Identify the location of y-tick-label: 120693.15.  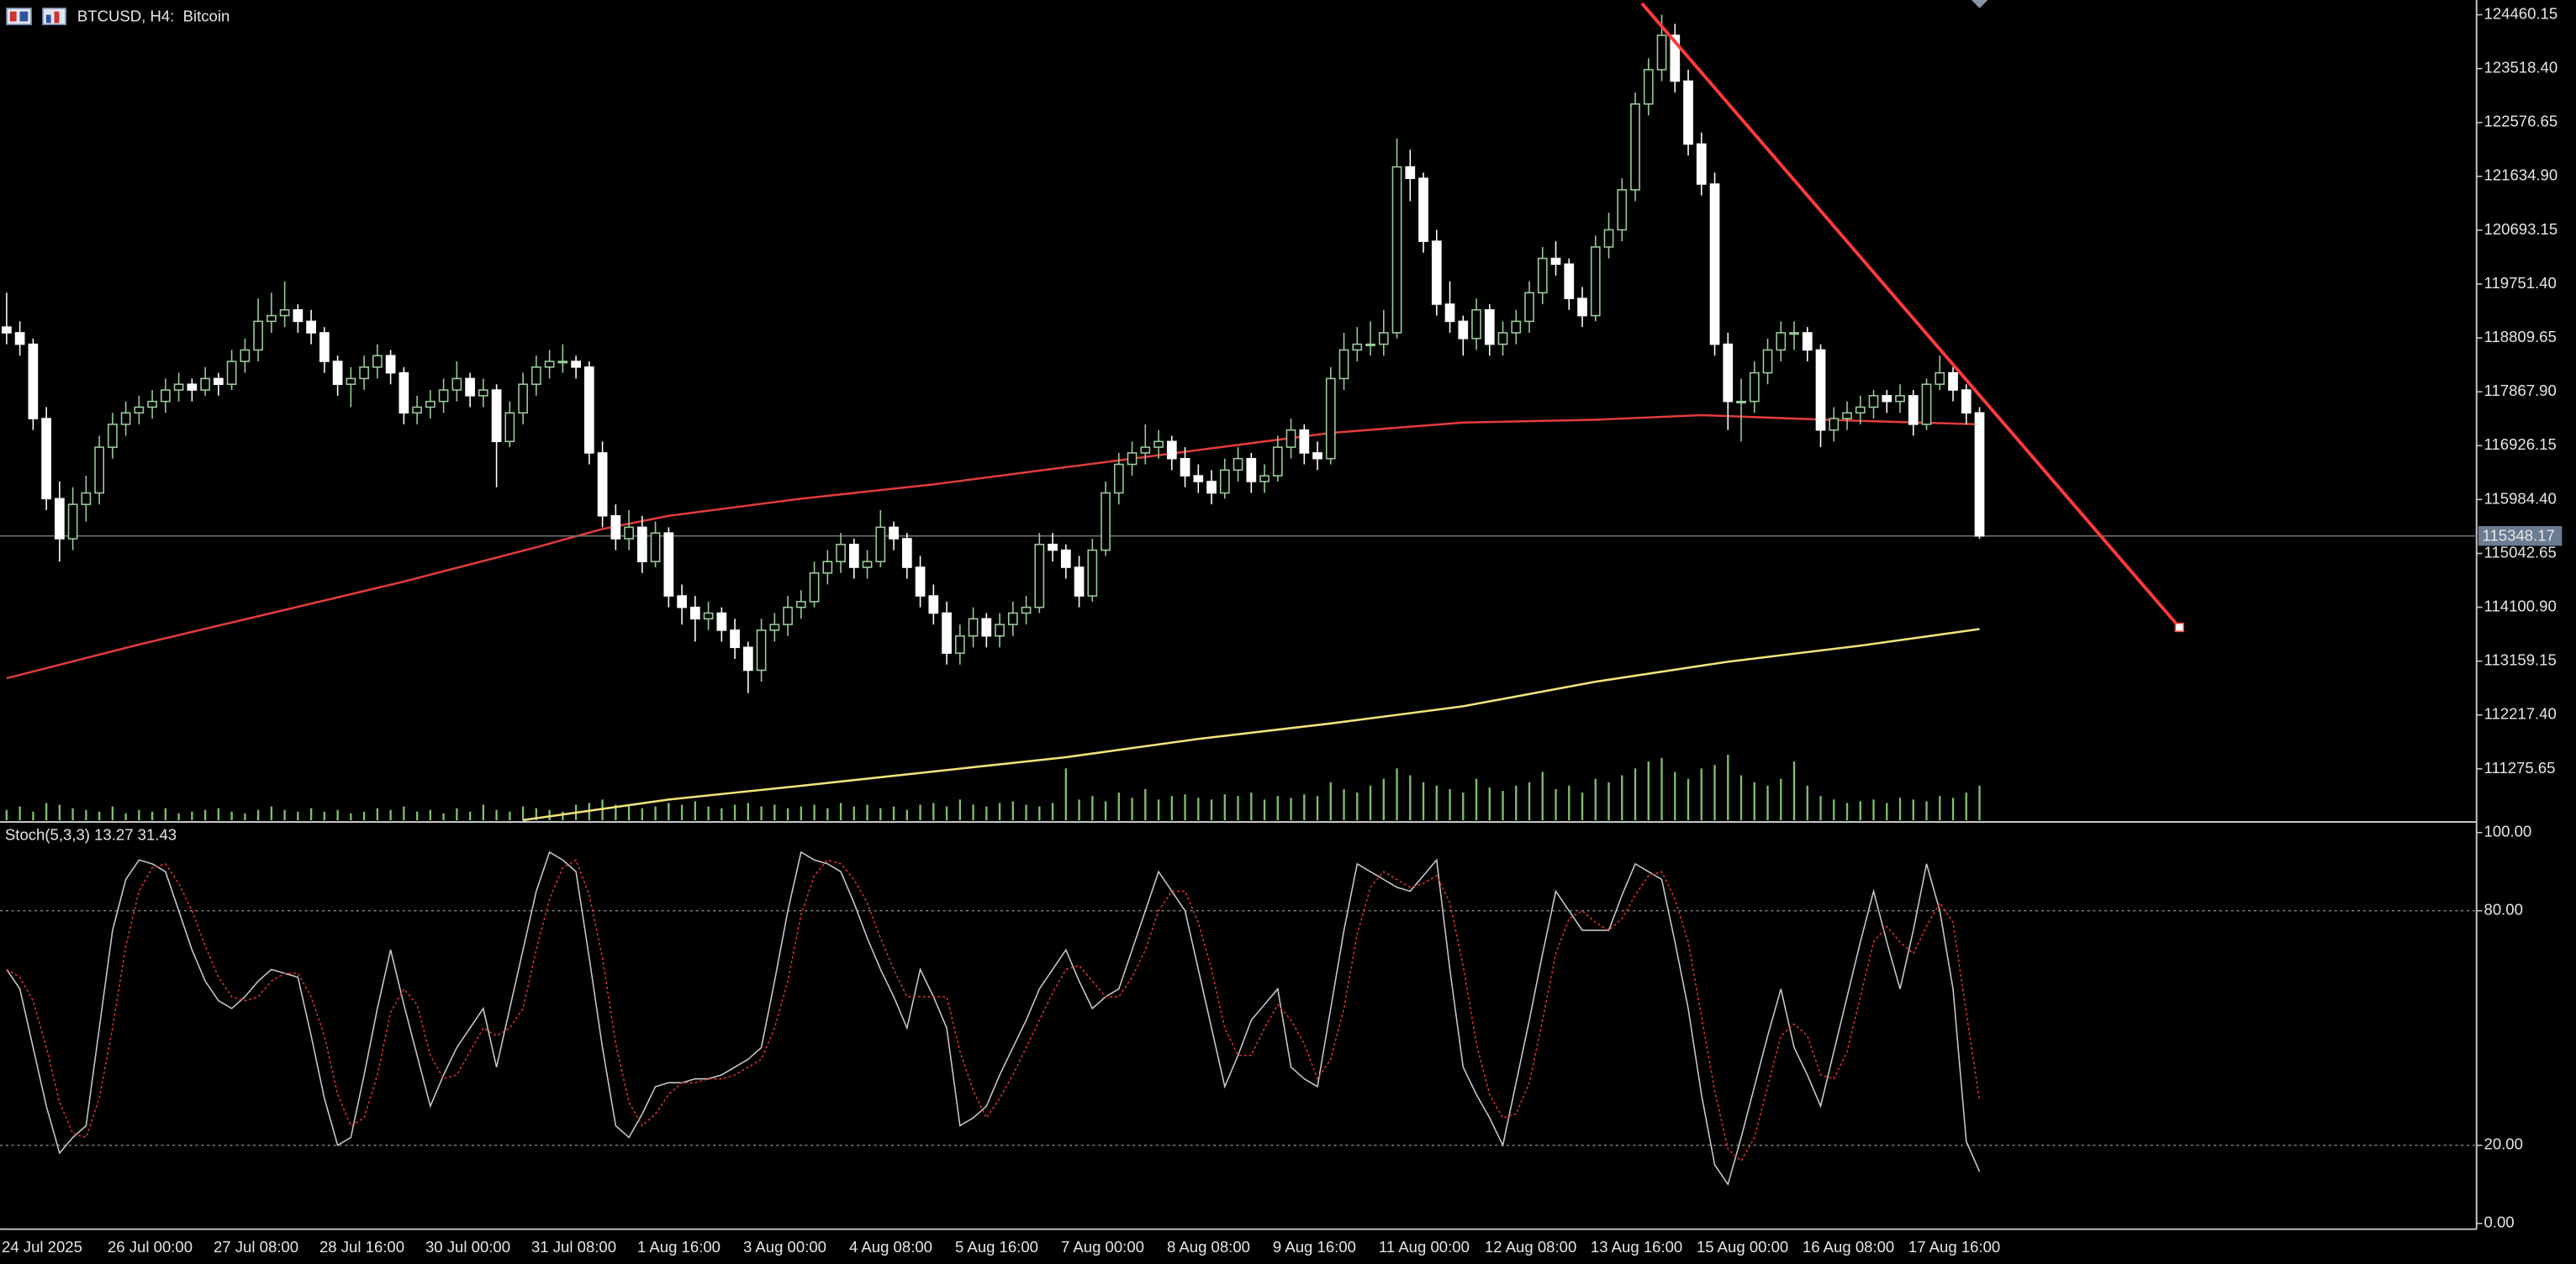
(2521, 229).